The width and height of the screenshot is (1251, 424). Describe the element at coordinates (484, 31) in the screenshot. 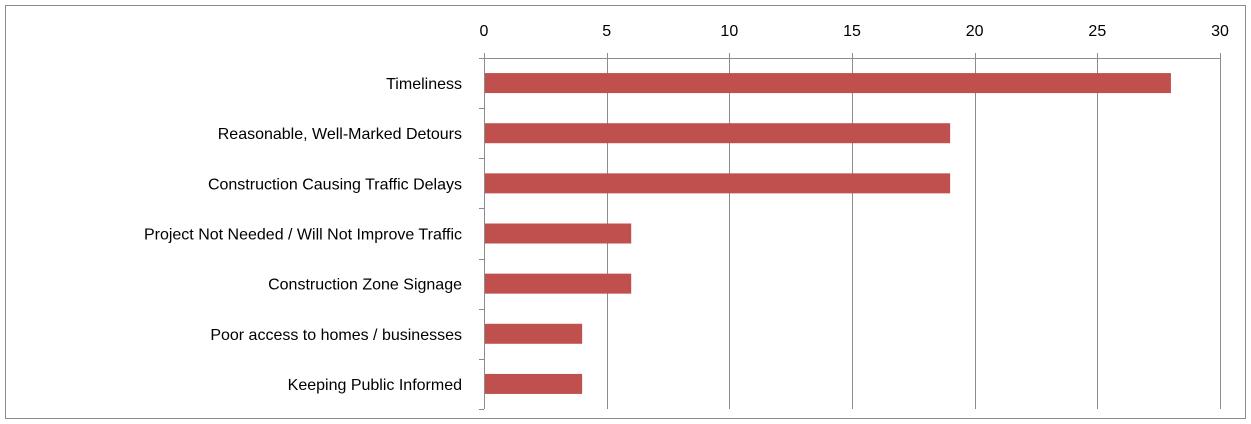

I see `x-tick-label: 0` at that location.